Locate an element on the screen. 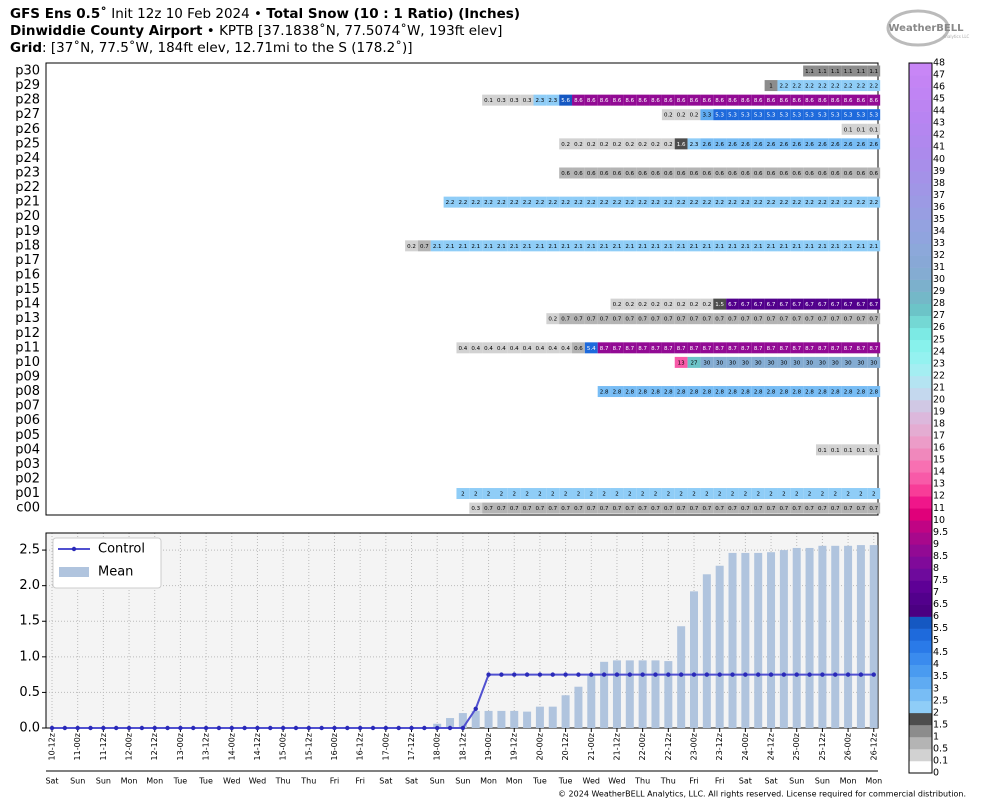 The width and height of the screenshot is (984, 808). cell-label: 1.1 is located at coordinates (809, 72).